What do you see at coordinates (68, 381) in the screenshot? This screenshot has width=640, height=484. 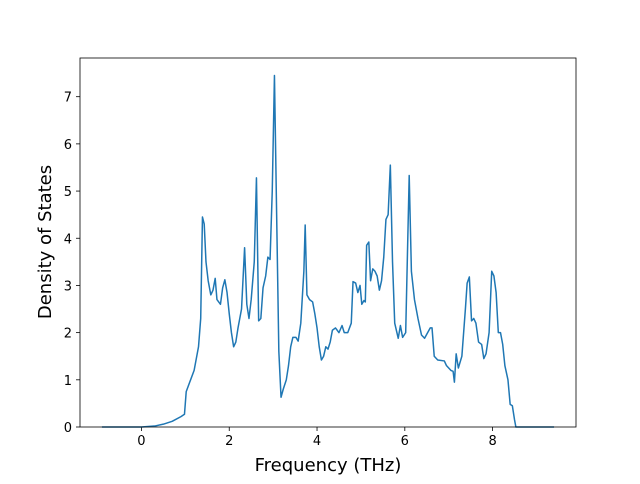 I see `y-tick-label: 1` at bounding box center [68, 381].